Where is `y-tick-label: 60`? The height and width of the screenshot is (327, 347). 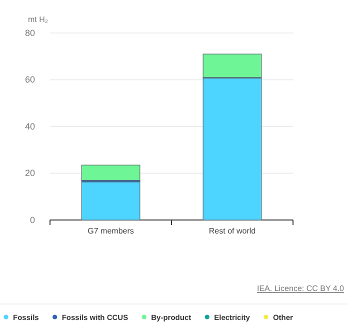
y-tick-label: 60 is located at coordinates (29, 79).